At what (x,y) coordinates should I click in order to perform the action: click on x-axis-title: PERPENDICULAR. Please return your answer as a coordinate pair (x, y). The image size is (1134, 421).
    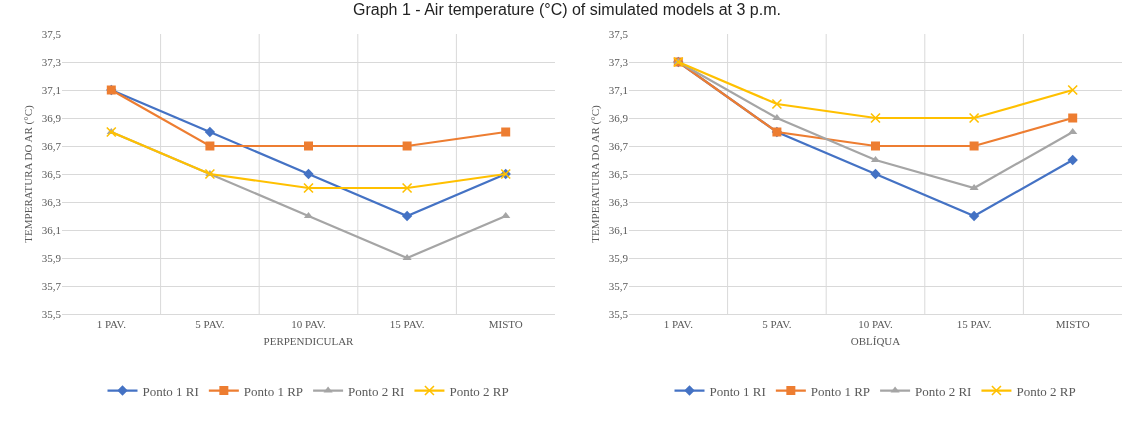
    Looking at the image, I should click on (309, 341).